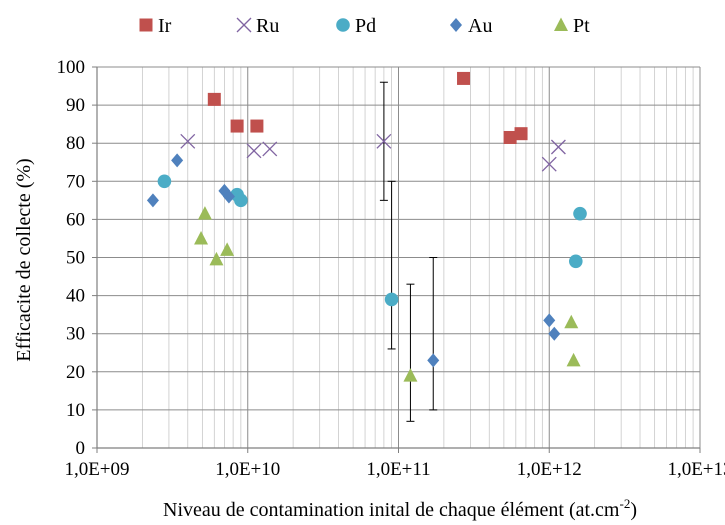  I want to click on legend-marker-pt, so click(561, 24).